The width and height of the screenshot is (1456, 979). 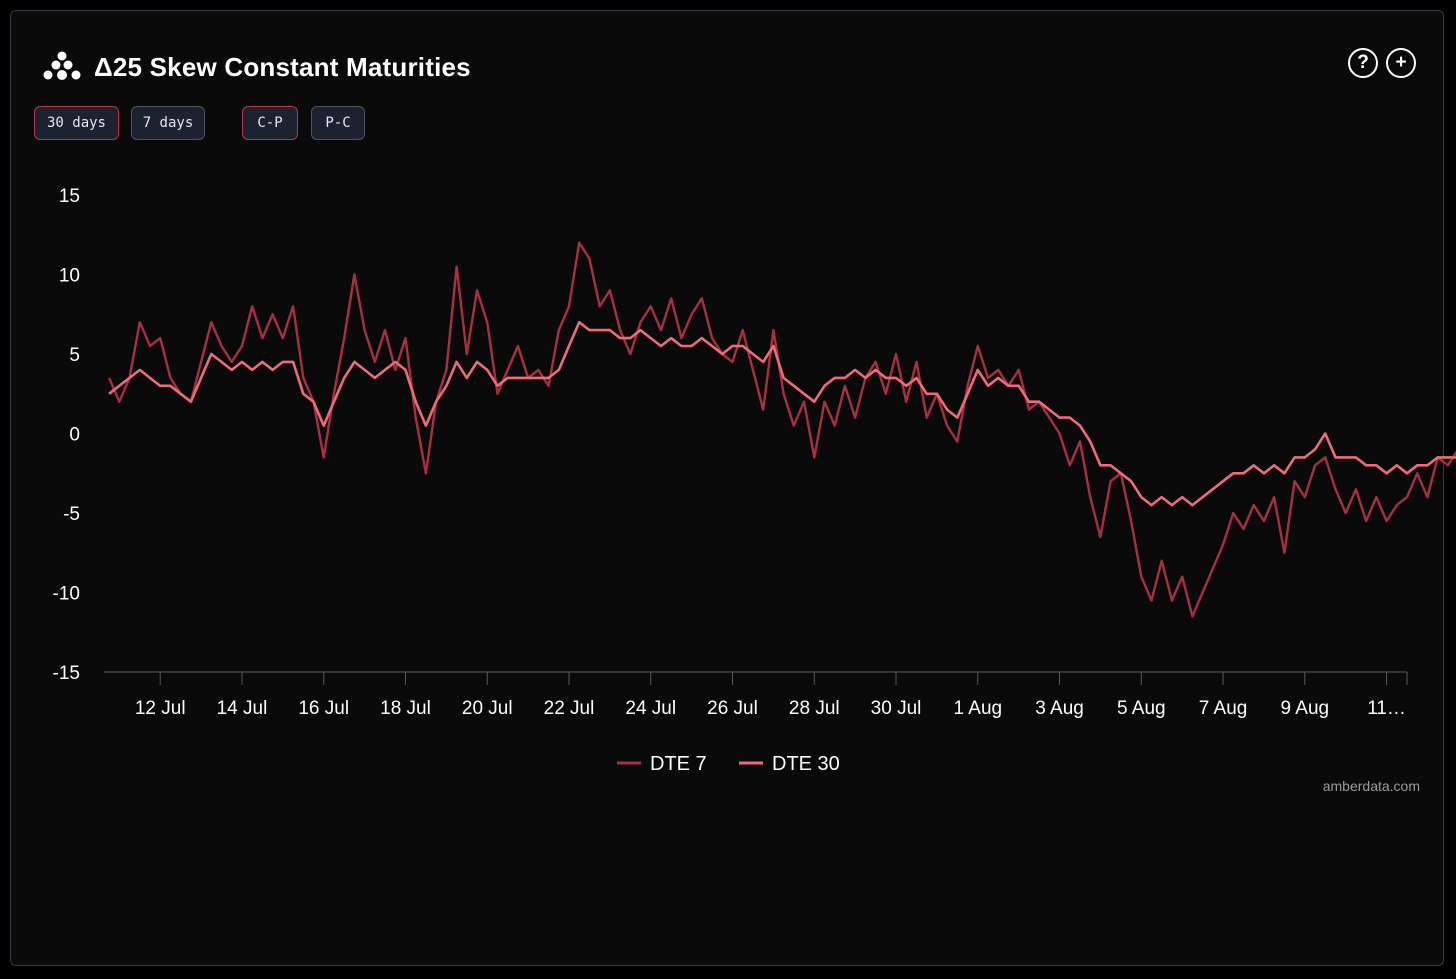 I want to click on y-tick-label: -10, so click(x=66, y=594).